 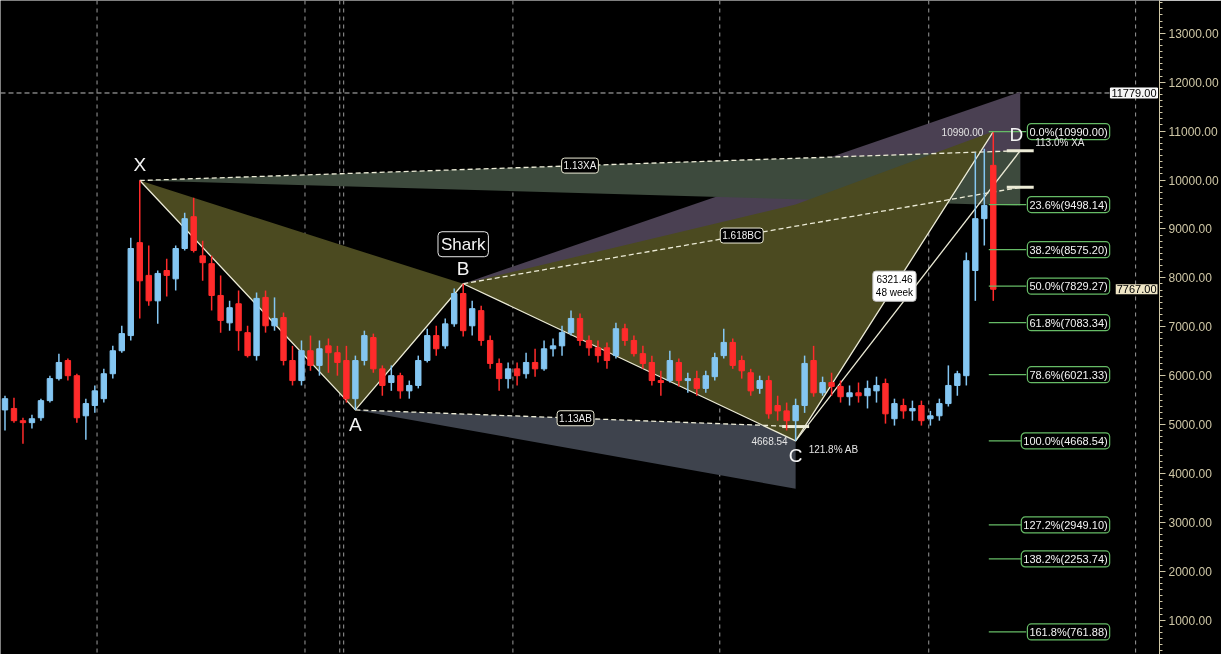 I want to click on y-tick-label: 4000.00, so click(x=1190, y=474).